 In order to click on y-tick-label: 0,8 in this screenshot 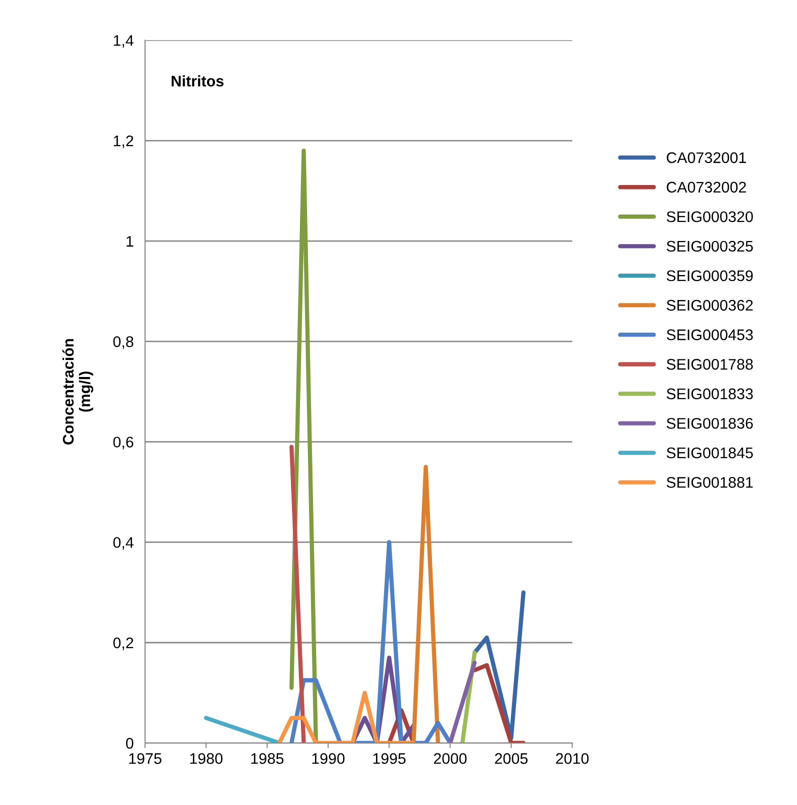, I will do `click(123, 342)`.